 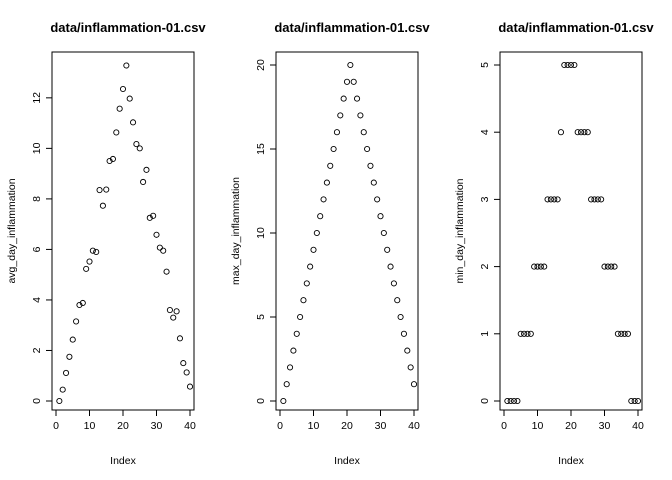 I want to click on chart-title: data/inflammation-01.csv, so click(x=352, y=27).